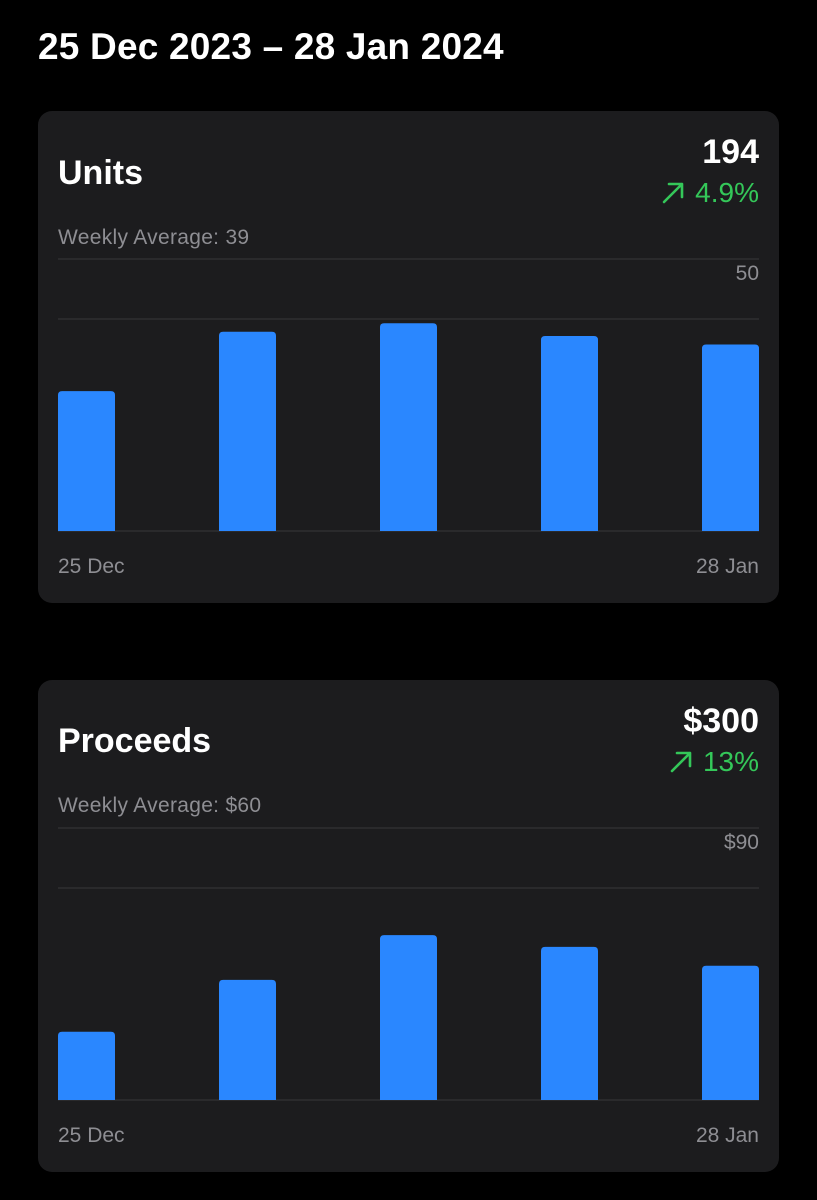 The height and width of the screenshot is (1200, 817). I want to click on date-range-title: 25 Dec 2023 – 28 Jan 2024, so click(271, 46).